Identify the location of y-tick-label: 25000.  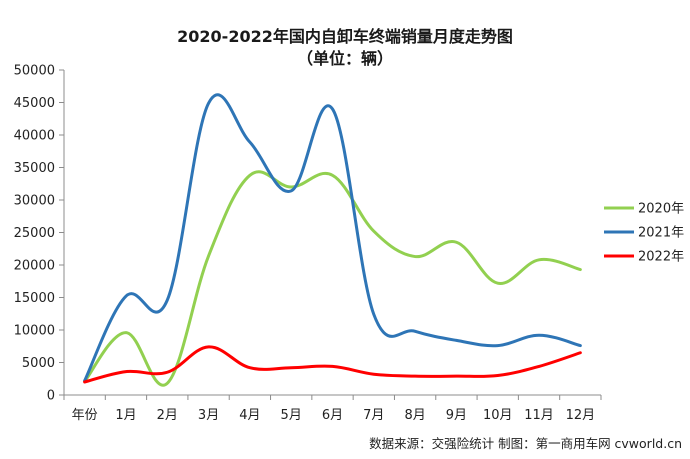
(34, 233).